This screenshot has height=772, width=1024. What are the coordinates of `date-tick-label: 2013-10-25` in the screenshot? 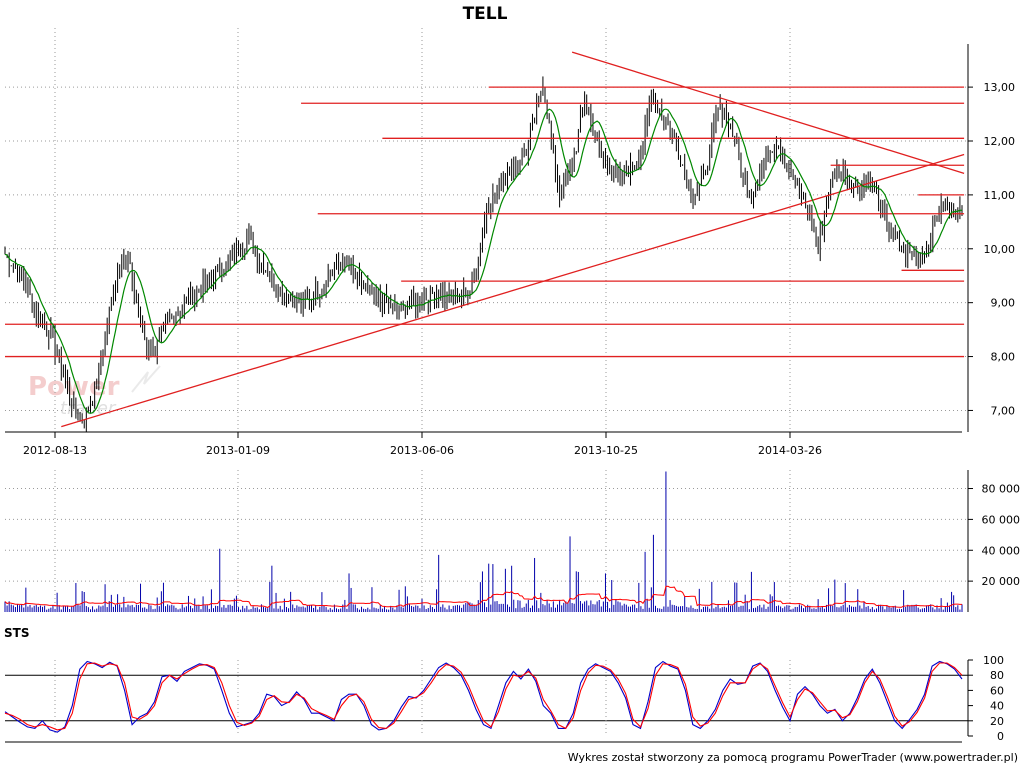 It's located at (606, 450).